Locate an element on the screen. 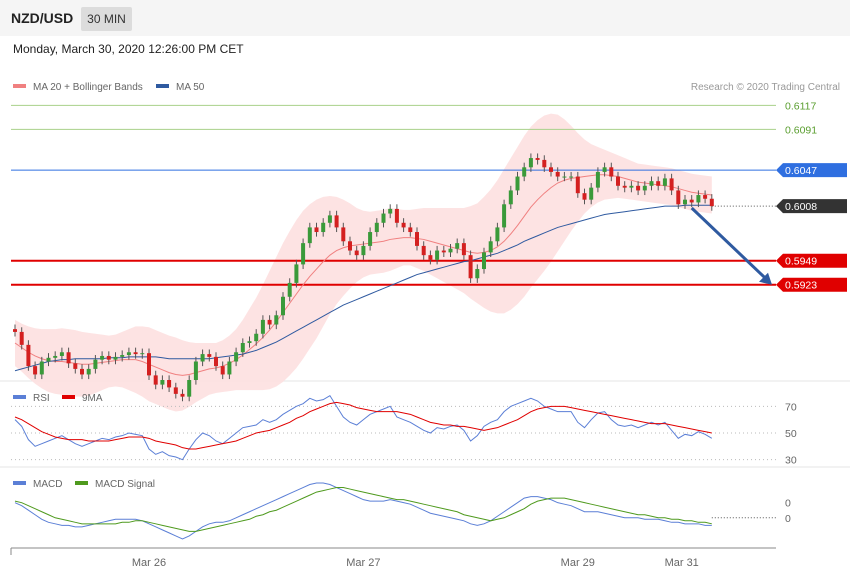  x-tick-label: Mar 26 is located at coordinates (149, 563).